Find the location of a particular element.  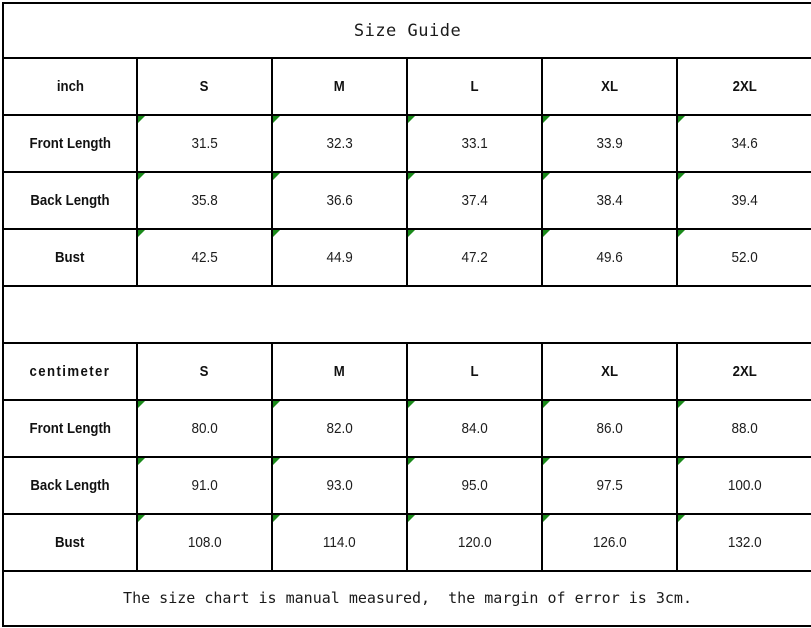

centimeter-size-header-m: M is located at coordinates (339, 371).